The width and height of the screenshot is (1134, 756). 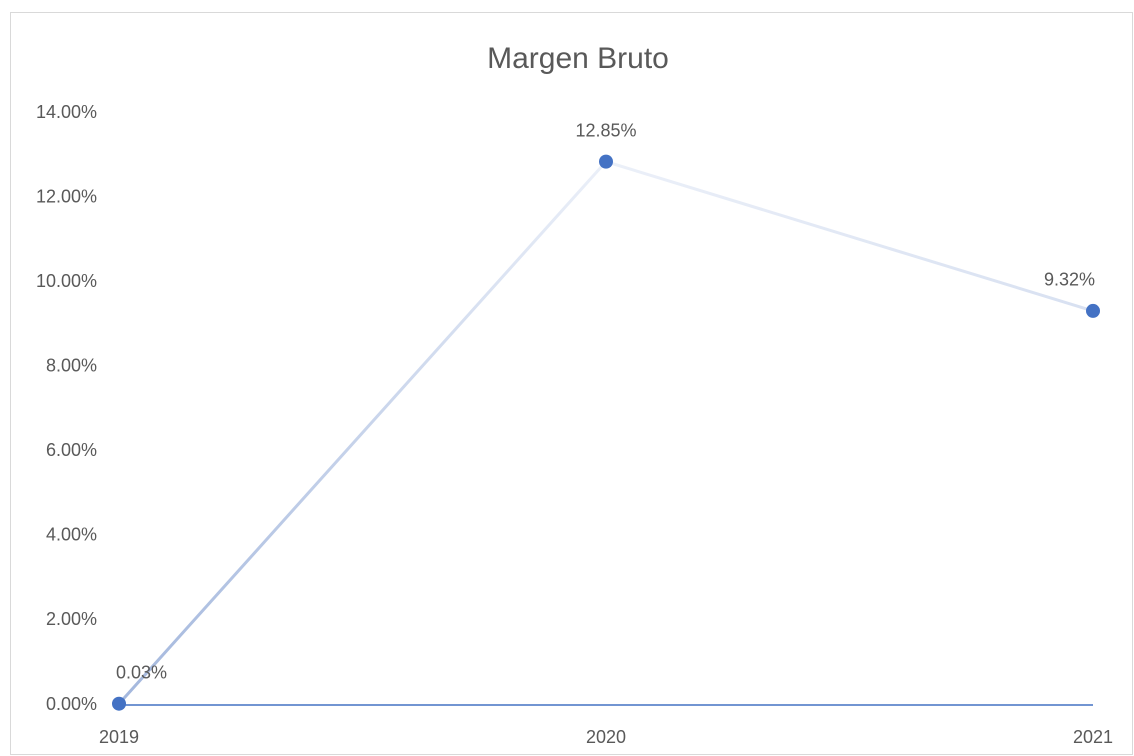 What do you see at coordinates (606, 737) in the screenshot?
I see `x-tick-label: 2020` at bounding box center [606, 737].